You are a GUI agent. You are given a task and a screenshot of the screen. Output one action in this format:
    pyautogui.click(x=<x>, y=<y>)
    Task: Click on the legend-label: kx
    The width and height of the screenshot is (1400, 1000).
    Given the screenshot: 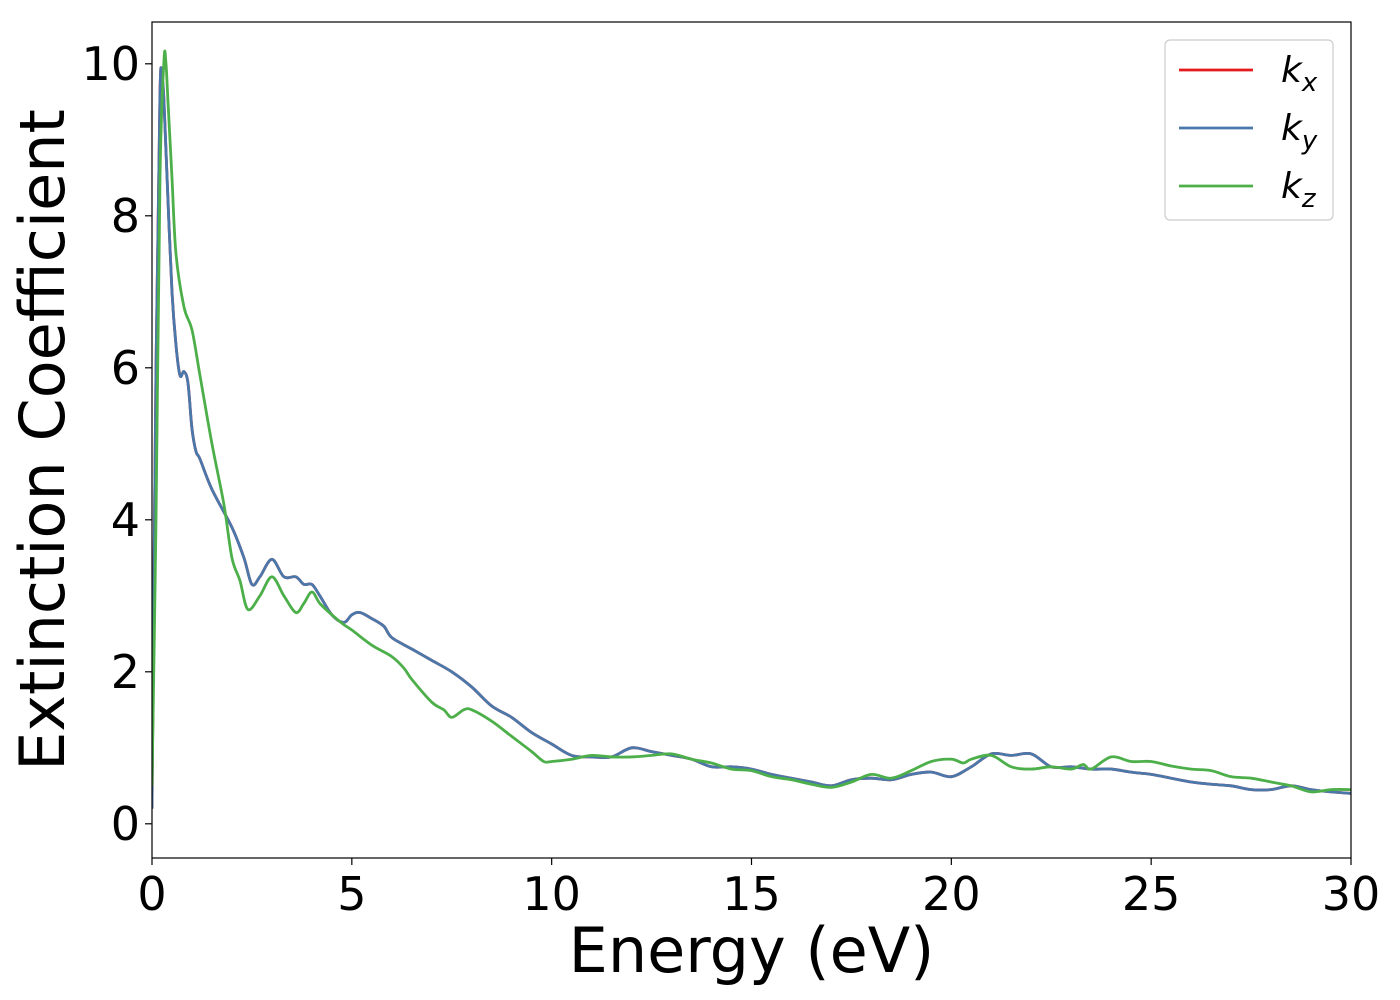 What is the action you would take?
    pyautogui.click(x=1299, y=74)
    